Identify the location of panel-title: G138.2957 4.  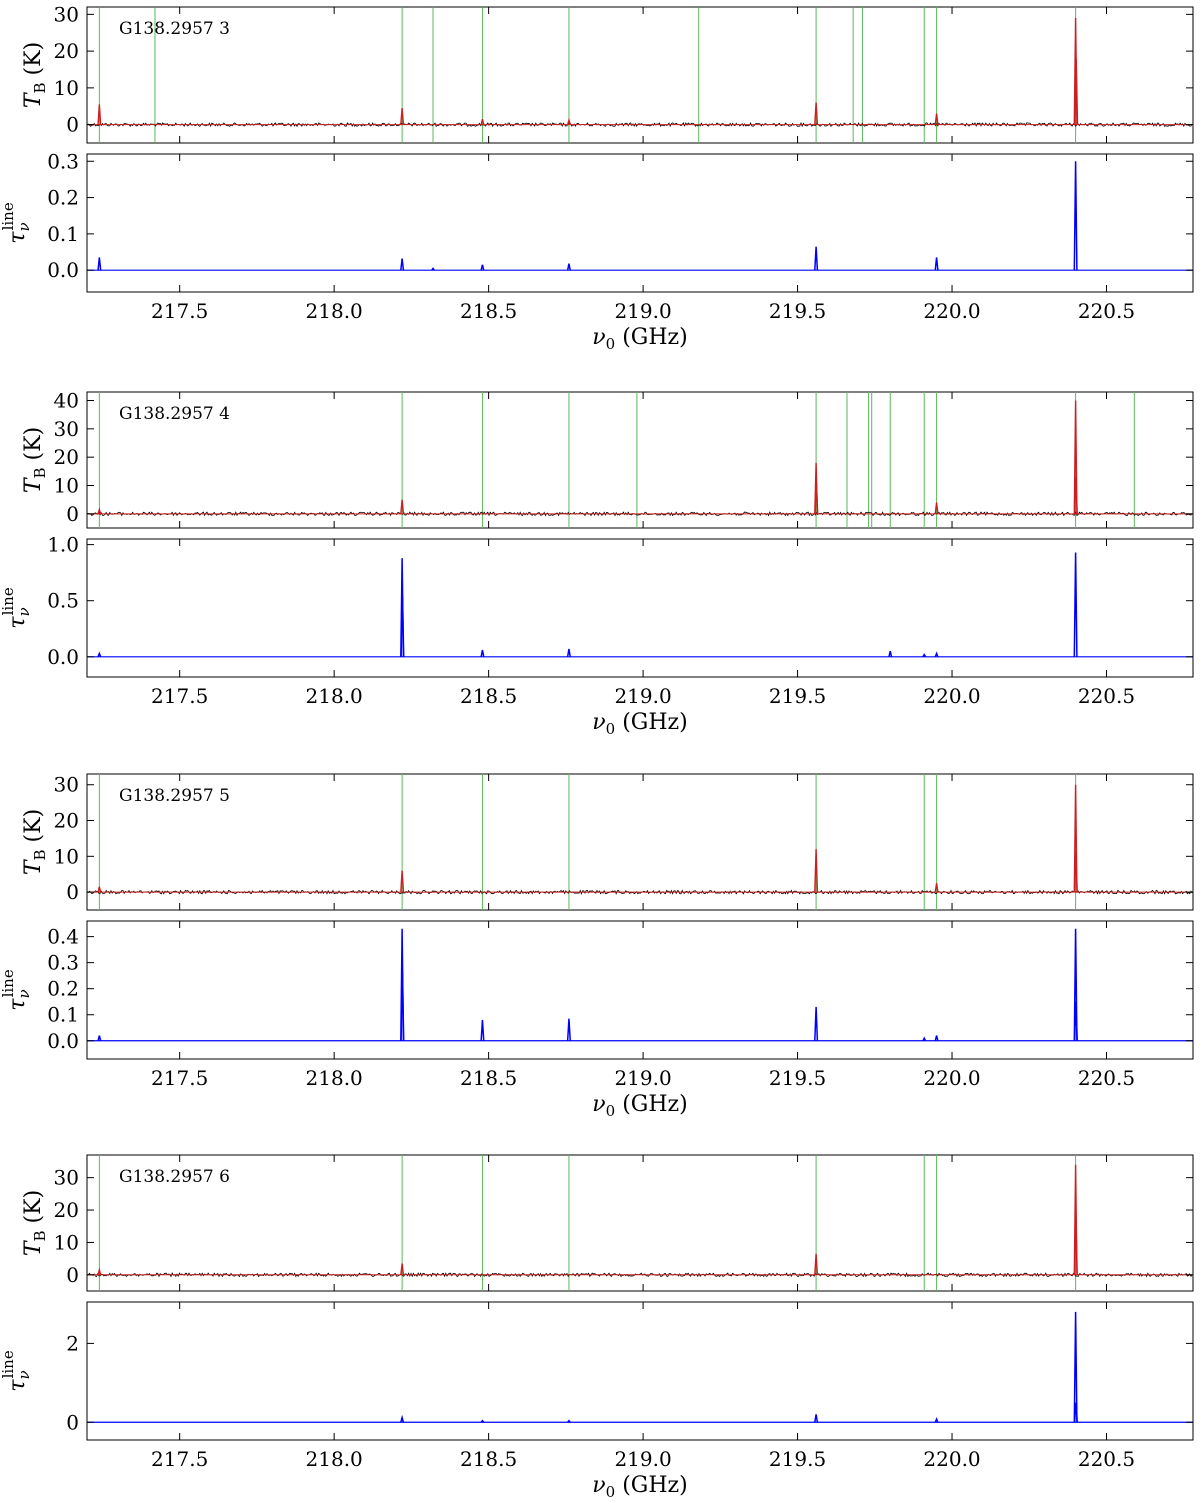
(174, 414).